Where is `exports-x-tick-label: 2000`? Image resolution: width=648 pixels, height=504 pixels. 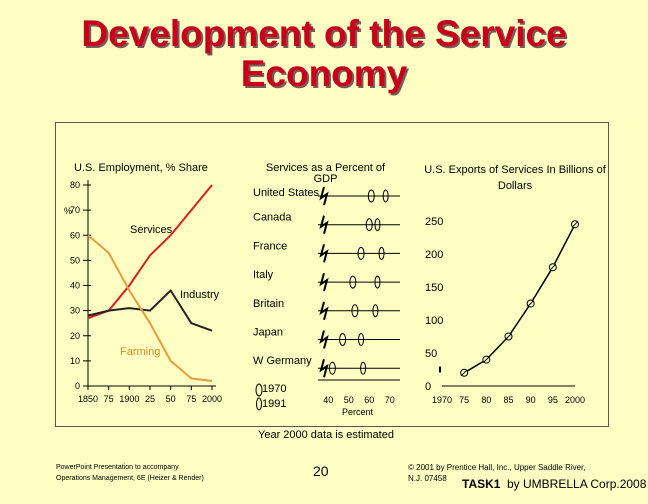 exports-x-tick-label: 2000 is located at coordinates (575, 400).